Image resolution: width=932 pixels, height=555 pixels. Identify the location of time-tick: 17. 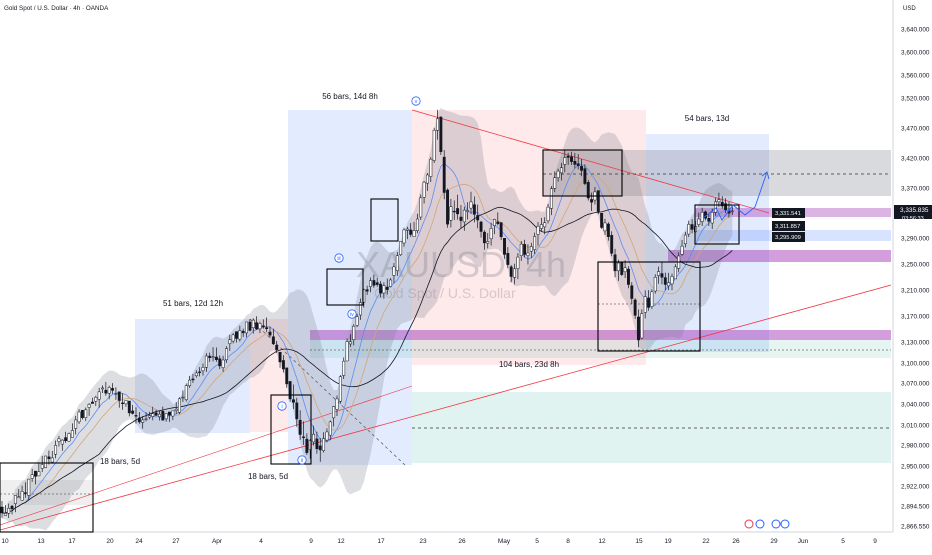
(72, 541).